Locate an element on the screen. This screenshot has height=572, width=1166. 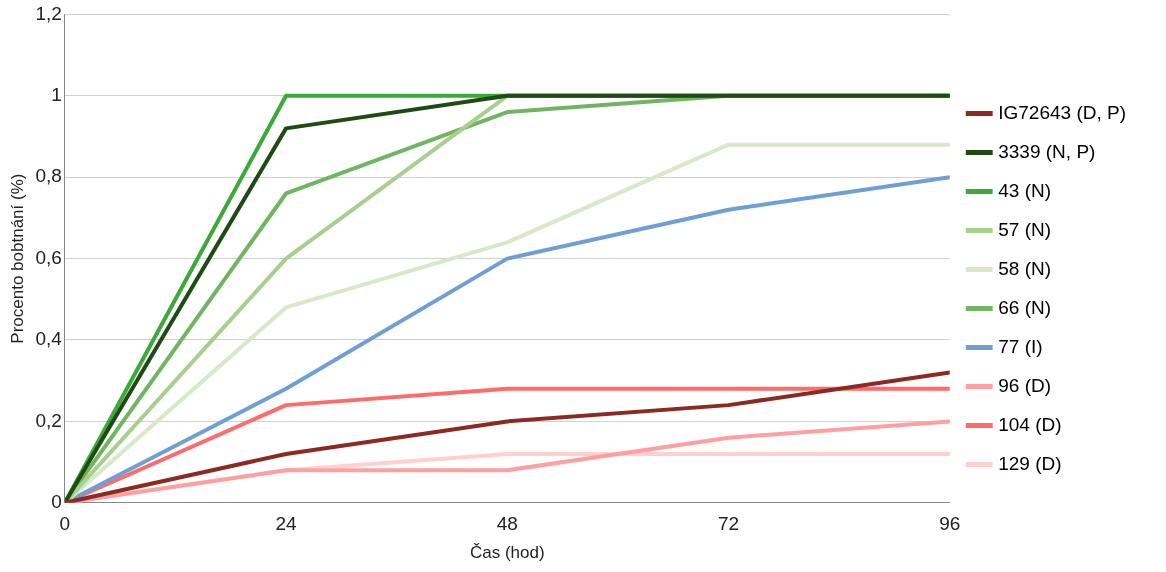
y-tick-label: 0,2 is located at coordinates (48, 420).